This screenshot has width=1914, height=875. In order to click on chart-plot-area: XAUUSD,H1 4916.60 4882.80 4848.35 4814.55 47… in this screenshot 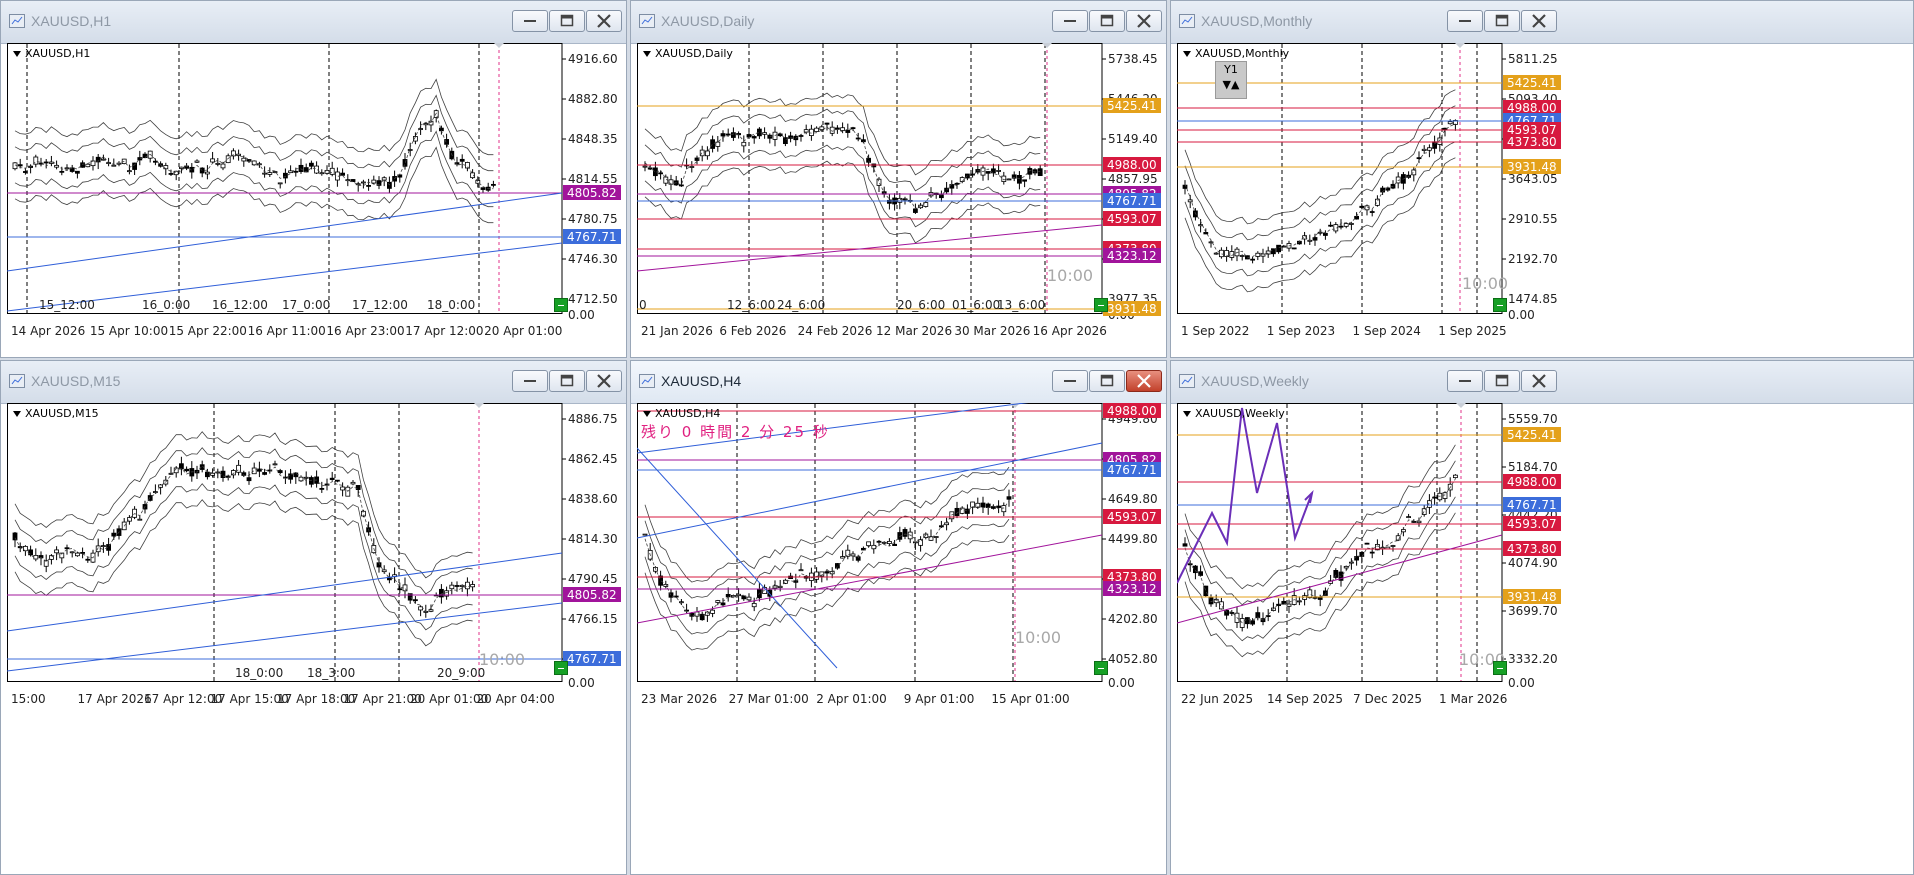, I will do `click(314, 197)`.